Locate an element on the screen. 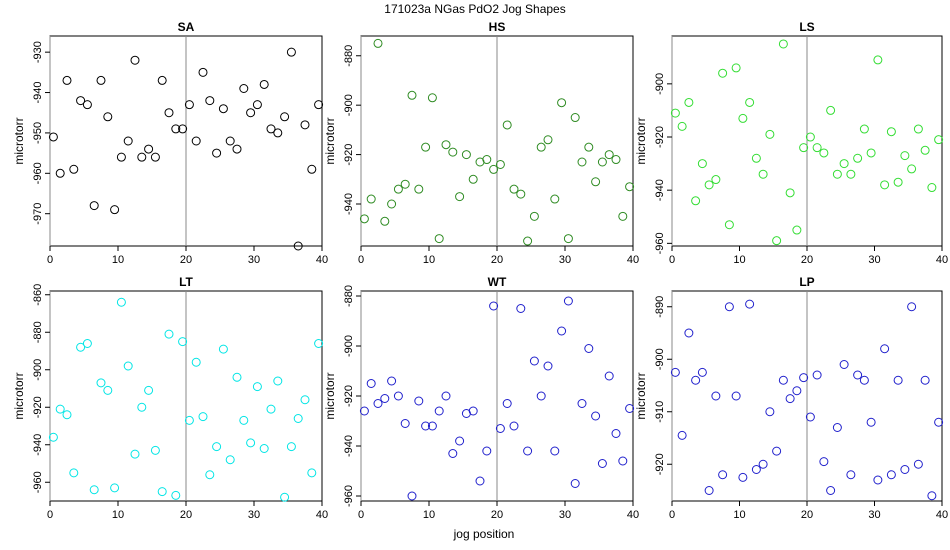 The height and width of the screenshot is (550, 950). y-tick-label-hs: -920 is located at coordinates (349, 155).